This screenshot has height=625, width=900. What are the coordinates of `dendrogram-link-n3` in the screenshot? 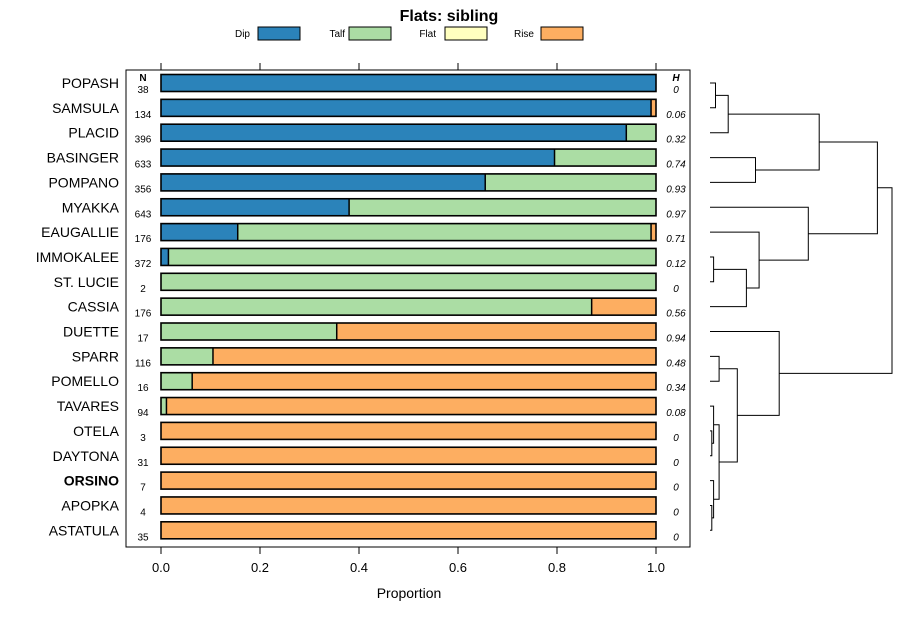 It's located at (774, 142).